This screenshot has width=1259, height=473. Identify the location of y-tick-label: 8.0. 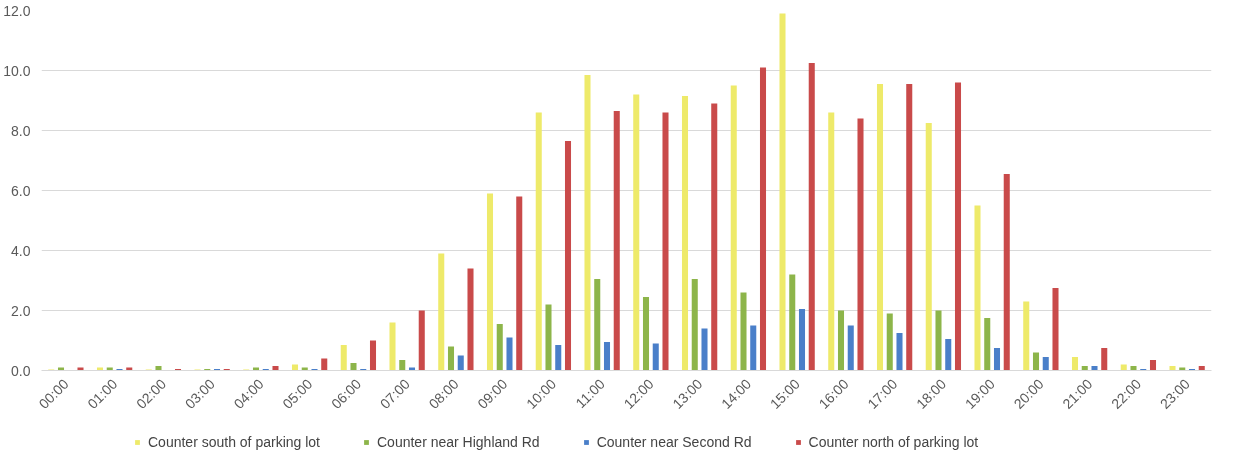
(21, 130).